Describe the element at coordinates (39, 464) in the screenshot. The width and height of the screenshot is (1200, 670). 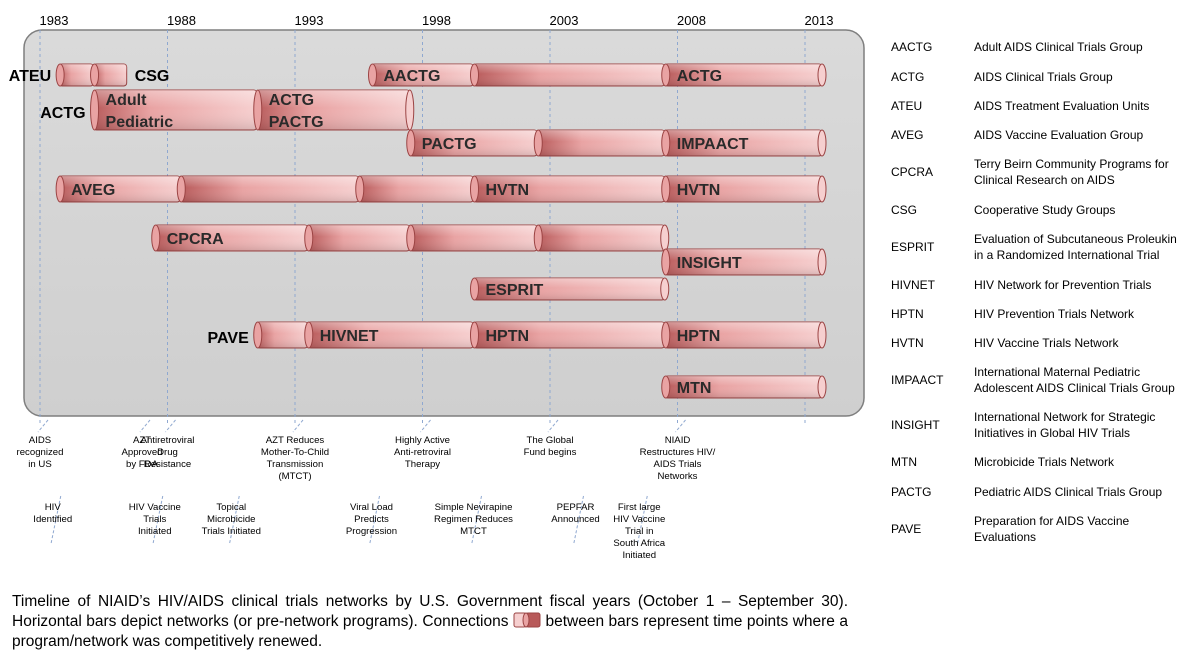
I see `event-text: in US` at that location.